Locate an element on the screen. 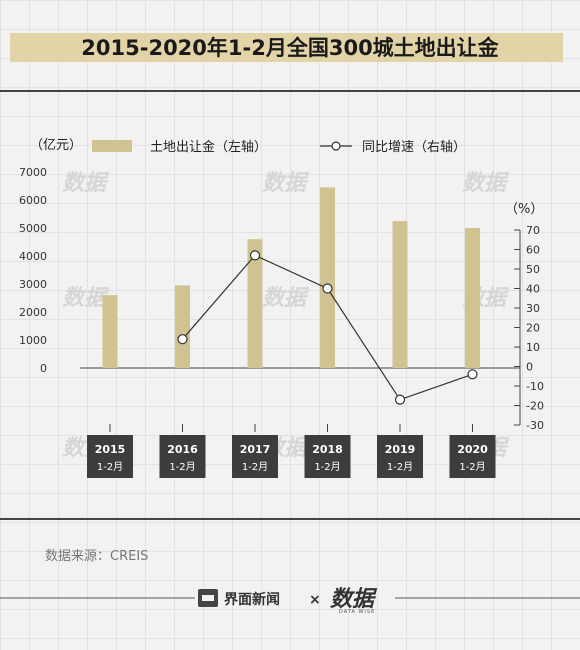  category-2020: 2020 1-2月 is located at coordinates (472, 456).